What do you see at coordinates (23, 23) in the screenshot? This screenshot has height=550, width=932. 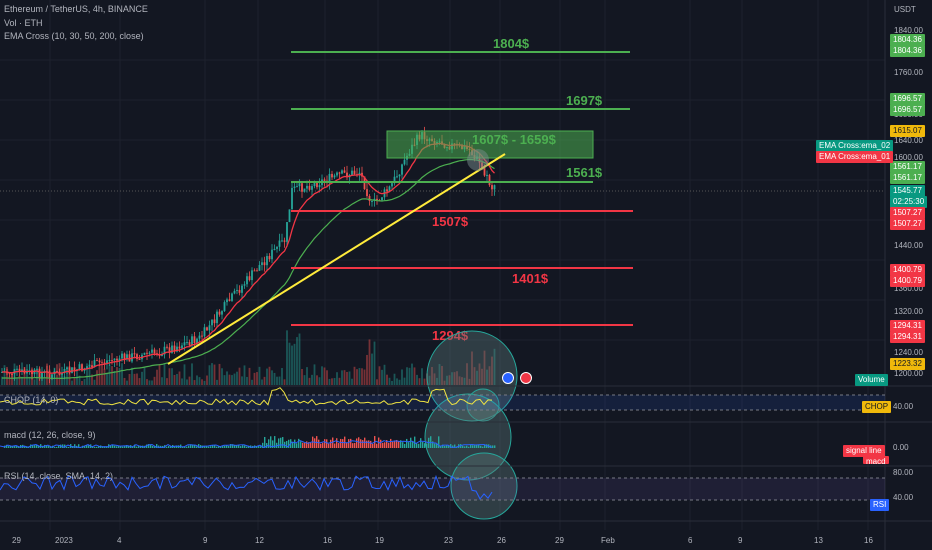 I see `volume-legend: Vol · ETH` at bounding box center [23, 23].